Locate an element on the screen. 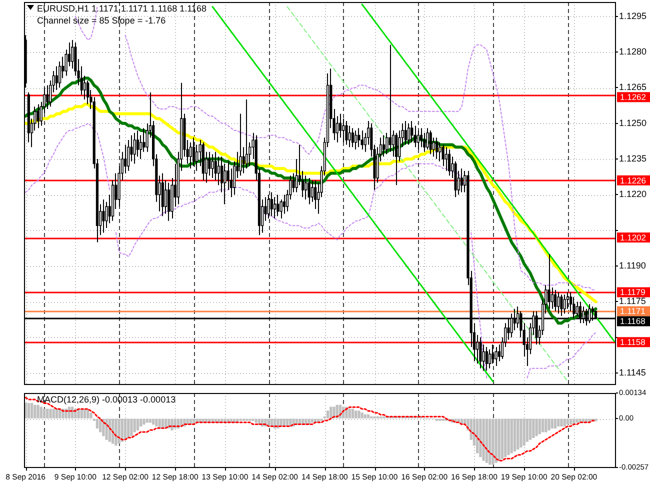  ref-line-label: 1.1171 is located at coordinates (633, 311).